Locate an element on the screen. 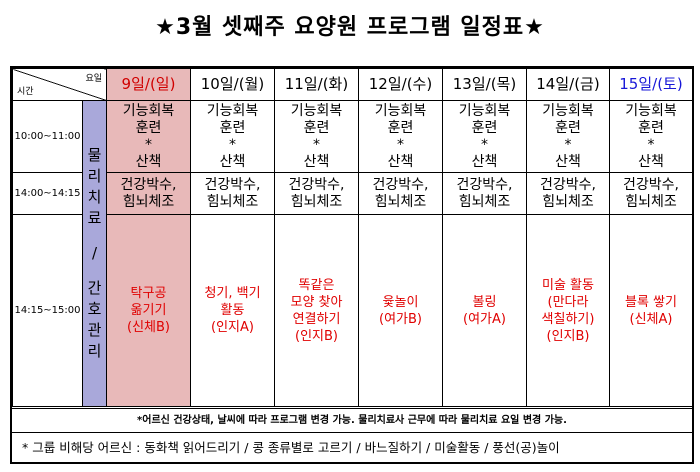  program-line: (만다라 is located at coordinates (568, 302).